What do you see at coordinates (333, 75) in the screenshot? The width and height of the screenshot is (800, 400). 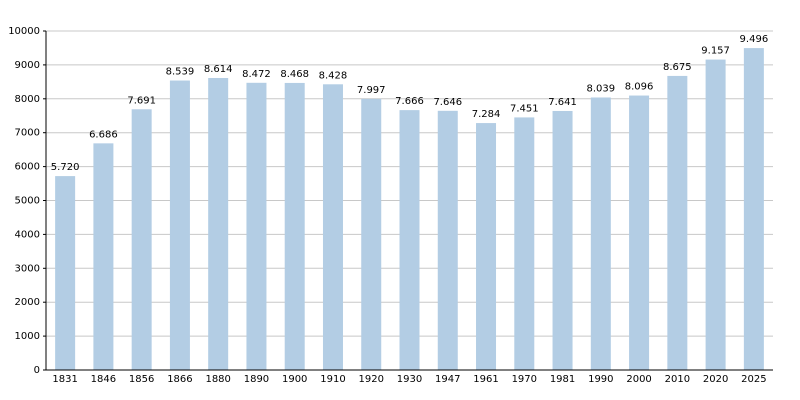 I see `value-label: 8.428` at bounding box center [333, 75].